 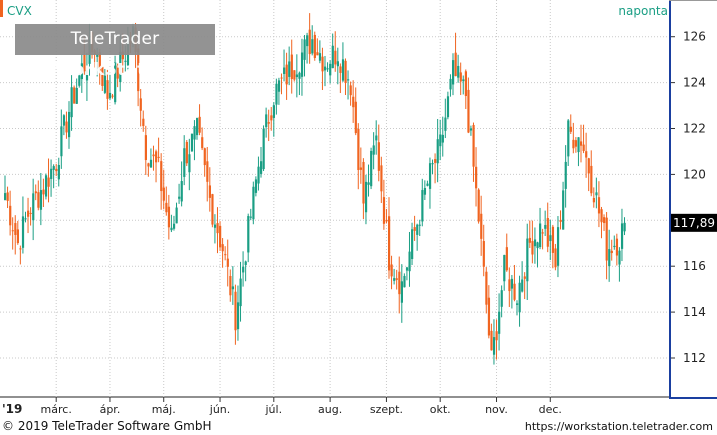 I want to click on x-tick-label: máj., so click(x=164, y=409).